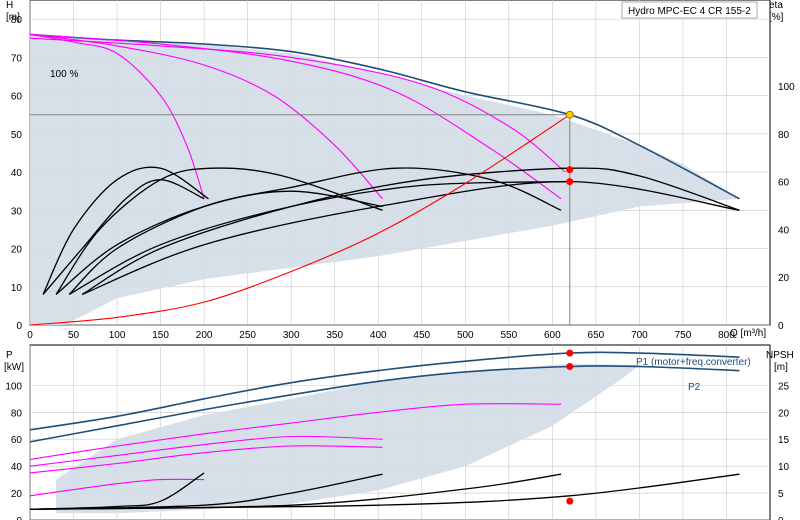 The width and height of the screenshot is (800, 520). I want to click on duty-point-marker, so click(569, 114).